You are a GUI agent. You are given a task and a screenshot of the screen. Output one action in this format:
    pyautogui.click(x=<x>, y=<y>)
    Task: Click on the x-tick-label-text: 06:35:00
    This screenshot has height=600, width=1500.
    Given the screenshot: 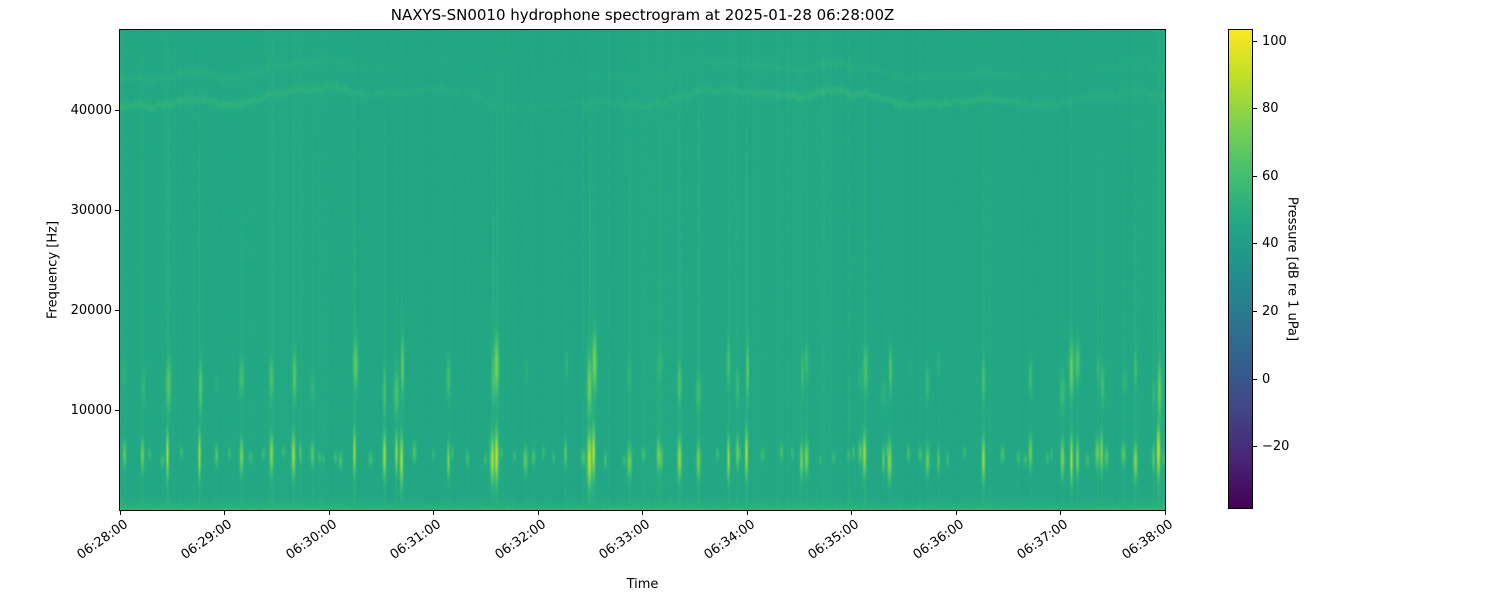 What is the action you would take?
    pyautogui.click(x=834, y=540)
    